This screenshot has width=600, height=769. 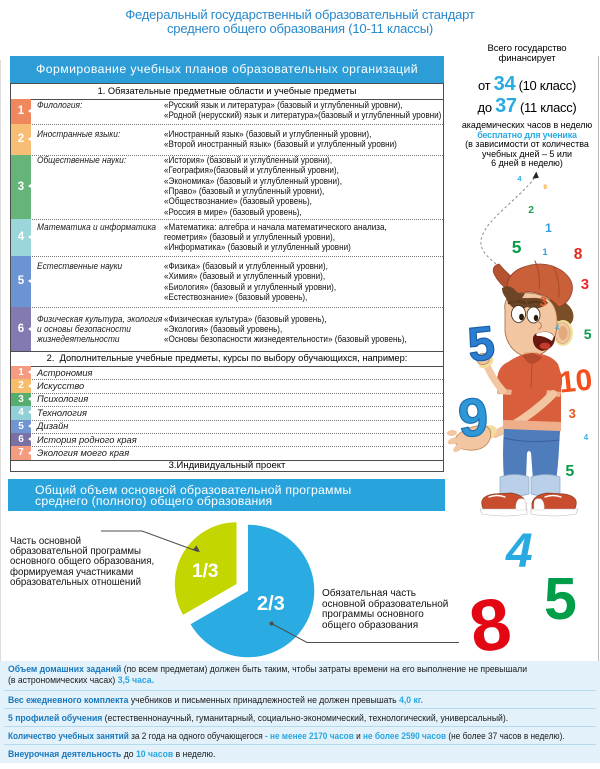 I want to click on svg-text: 9, so click(x=473, y=418).